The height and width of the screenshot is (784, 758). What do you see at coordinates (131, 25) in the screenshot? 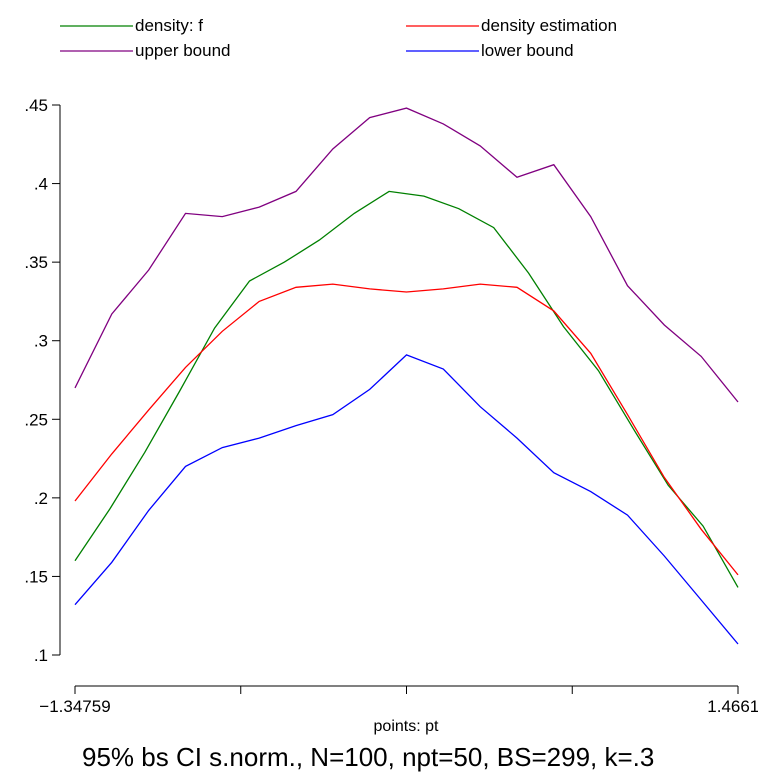
I see `legend-item: density: f` at bounding box center [131, 25].